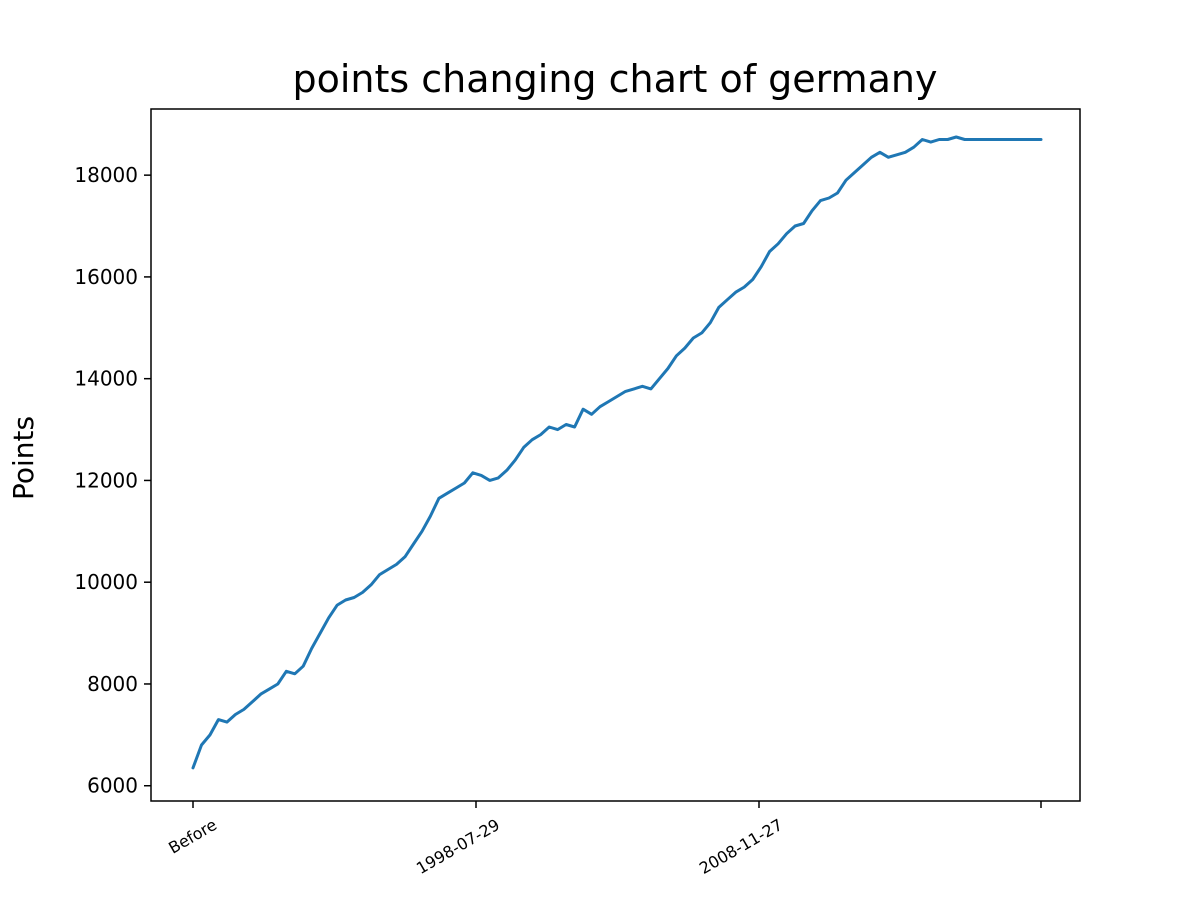  I want to click on y-tick-label: 16000, so click(106, 277).